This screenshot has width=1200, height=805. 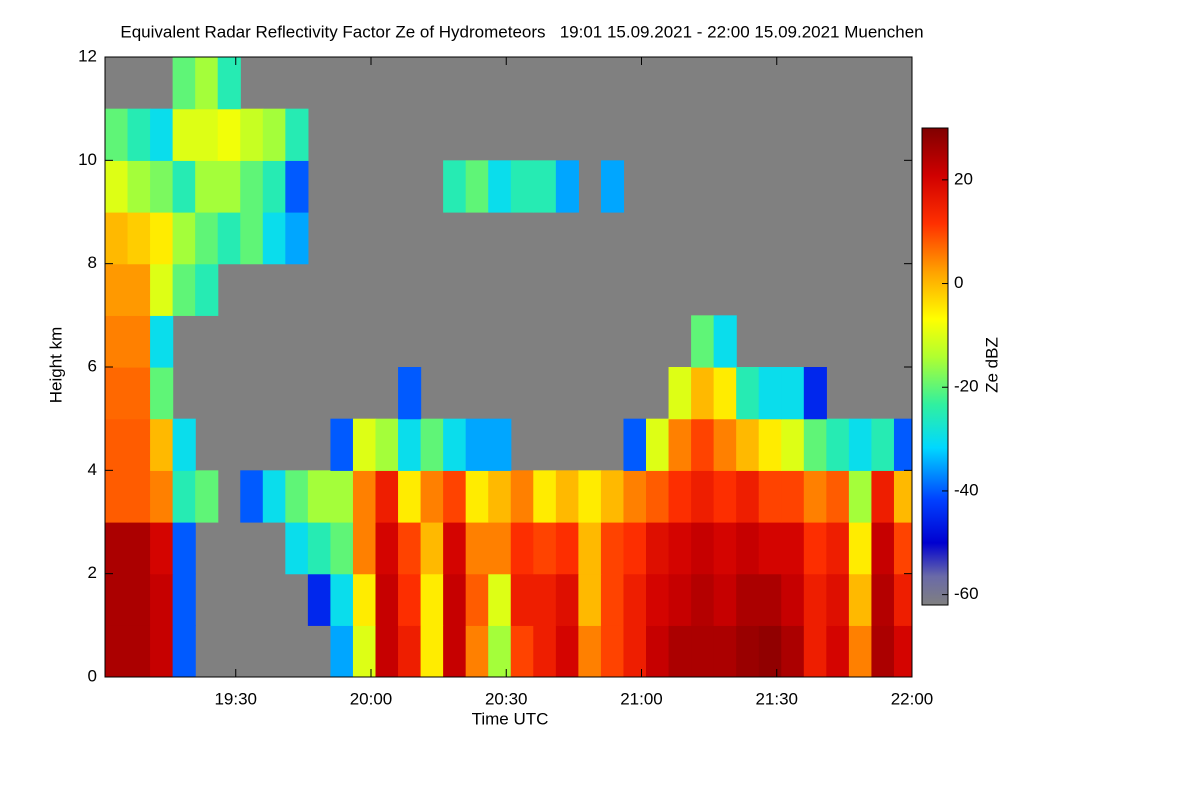 What do you see at coordinates (92, 365) in the screenshot?
I see `y-tick-label: 6` at bounding box center [92, 365].